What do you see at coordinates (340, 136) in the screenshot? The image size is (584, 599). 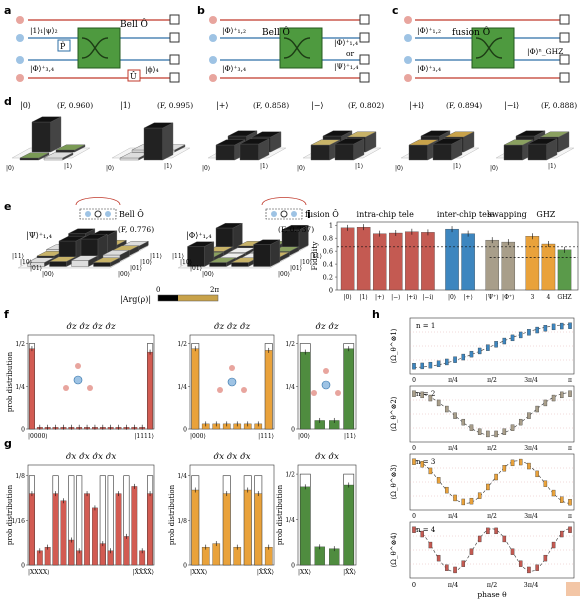 I see `tomo-d-plot-3: |−⟩ (F, 0.802) |0⟩ |1⟩` at bounding box center [340, 136].